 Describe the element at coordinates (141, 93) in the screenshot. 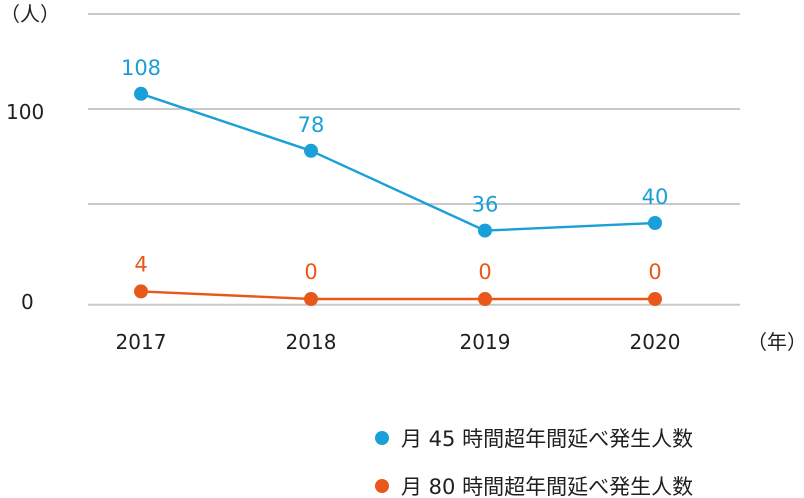

I see `series-45-hours-point-2017` at that location.